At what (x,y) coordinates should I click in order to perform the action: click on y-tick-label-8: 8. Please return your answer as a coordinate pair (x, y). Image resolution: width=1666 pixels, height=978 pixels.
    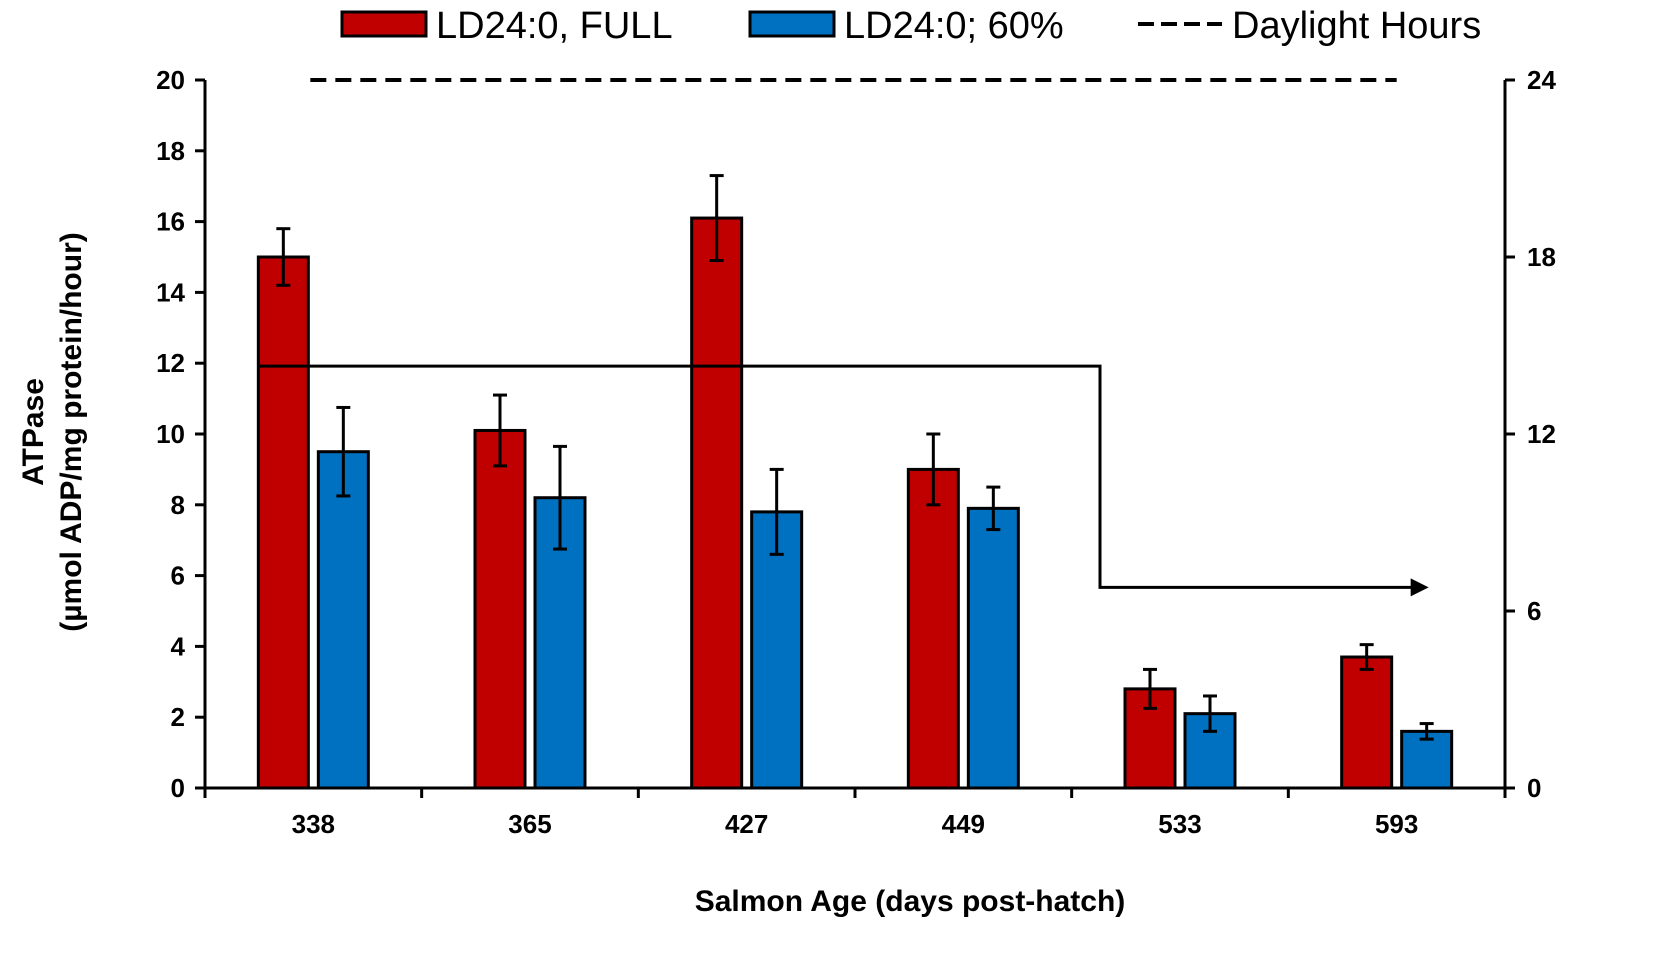
    Looking at the image, I should click on (178, 505).